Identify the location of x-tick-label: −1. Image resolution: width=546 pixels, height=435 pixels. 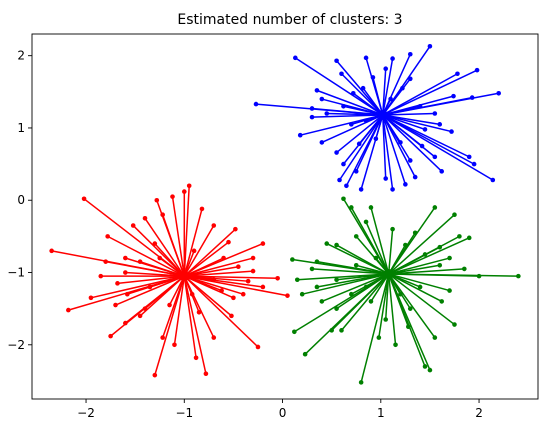
(184, 413).